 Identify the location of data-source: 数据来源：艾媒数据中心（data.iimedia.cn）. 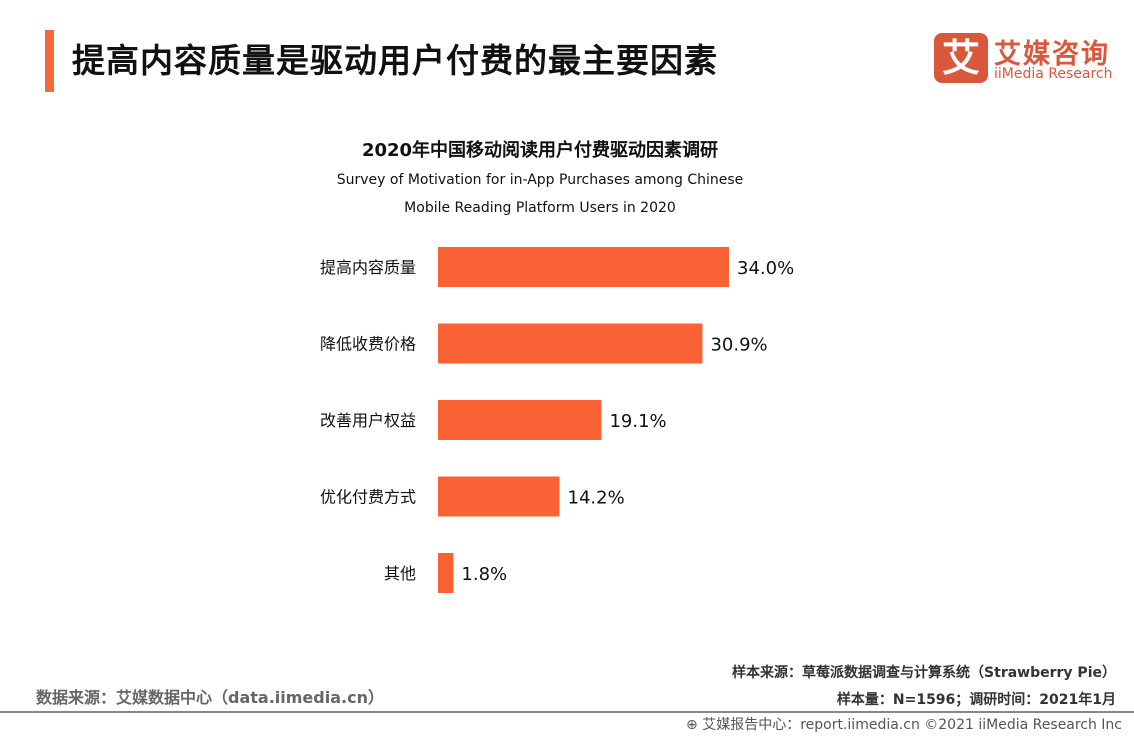
(210, 697).